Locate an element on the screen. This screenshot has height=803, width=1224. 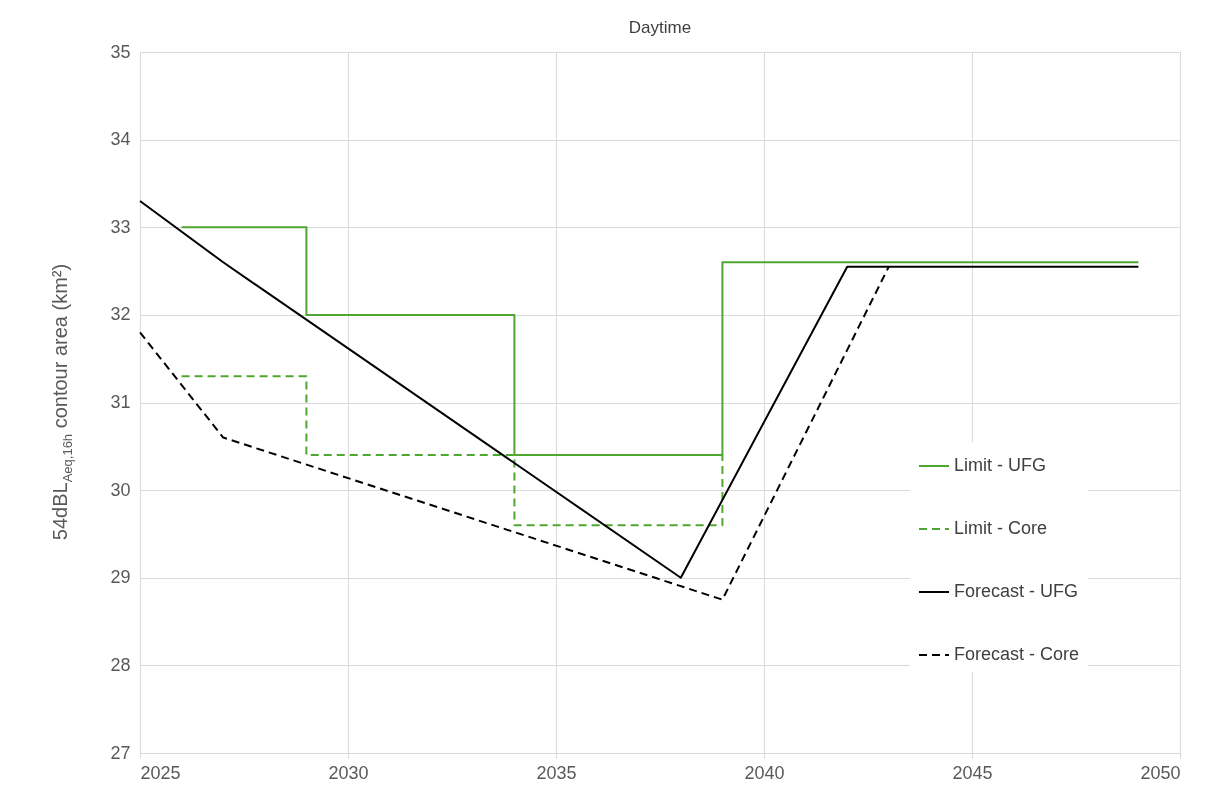
legend-label: Forecast - UFG is located at coordinates (1016, 591).